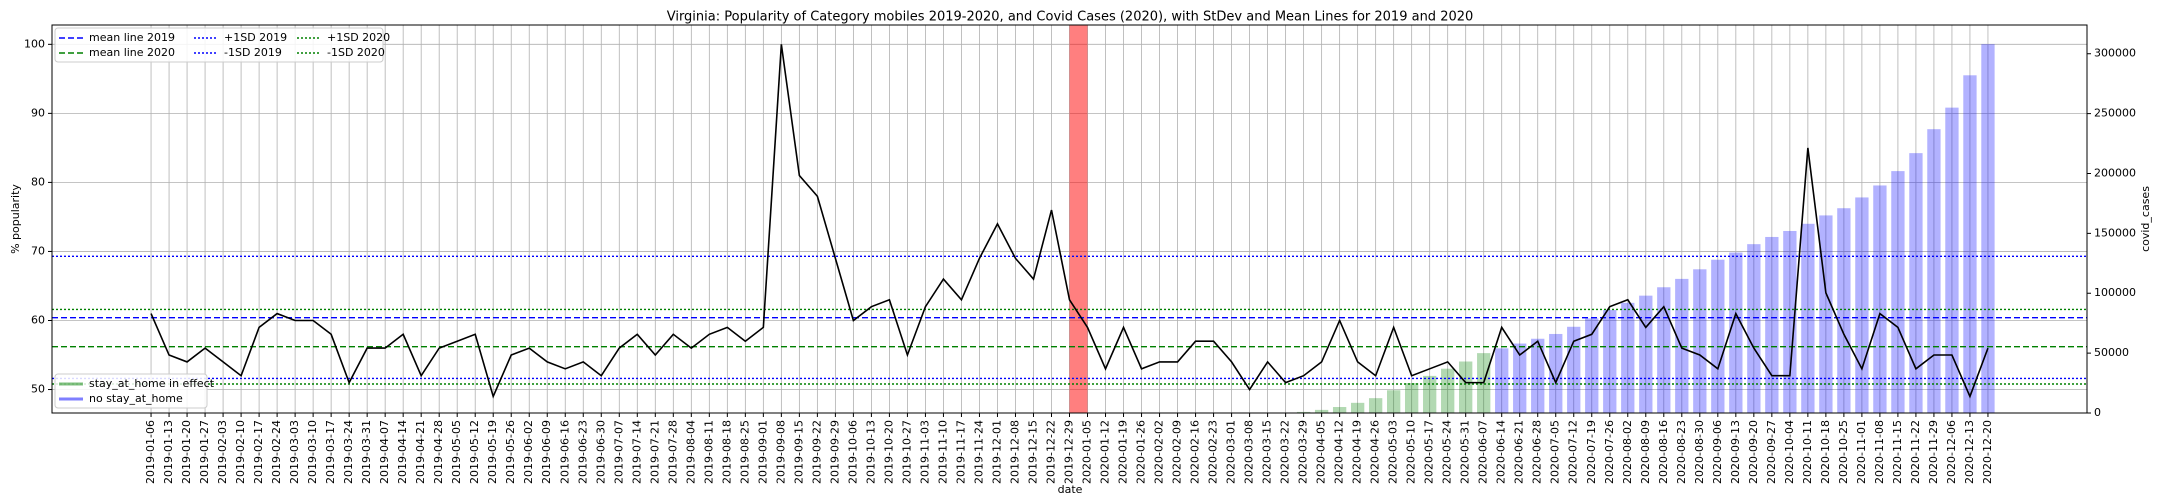  What do you see at coordinates (1141, 452) in the screenshot?
I see `x-tick-label: 2020-01-26` at bounding box center [1141, 452].